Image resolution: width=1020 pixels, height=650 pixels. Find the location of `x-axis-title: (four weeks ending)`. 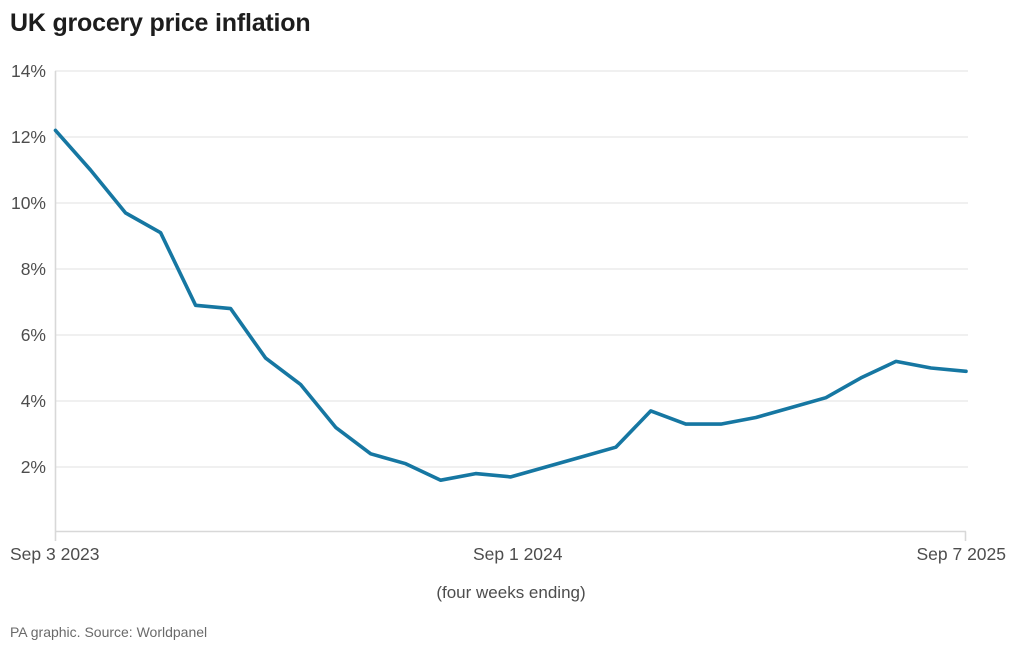

x-axis-title: (four weeks ending) is located at coordinates (510, 592).